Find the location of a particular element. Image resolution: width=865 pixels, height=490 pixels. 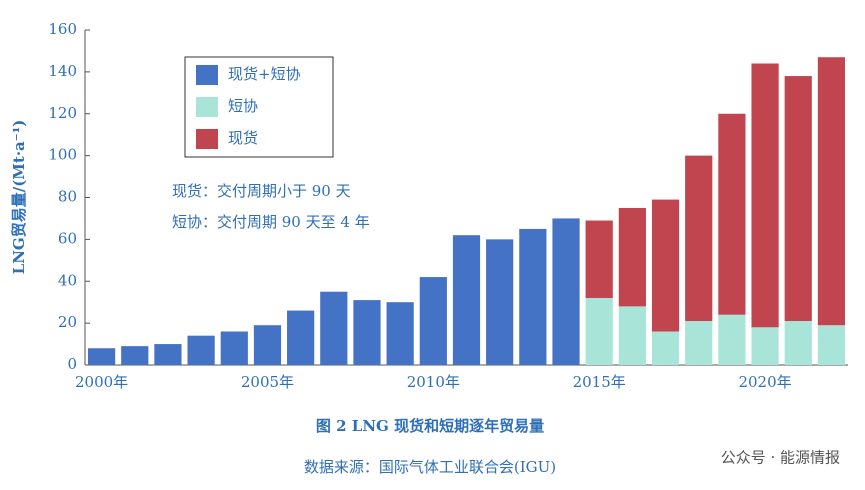

y-axis-label: LNG贸易量/(Mt·a⁻¹) is located at coordinates (19, 197).